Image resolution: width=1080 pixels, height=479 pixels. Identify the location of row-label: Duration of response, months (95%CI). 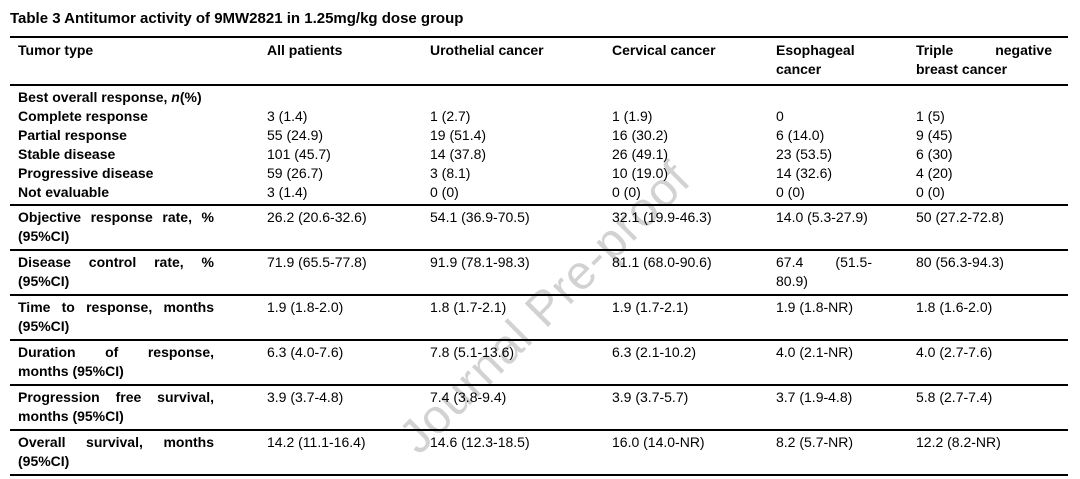
(138, 363).